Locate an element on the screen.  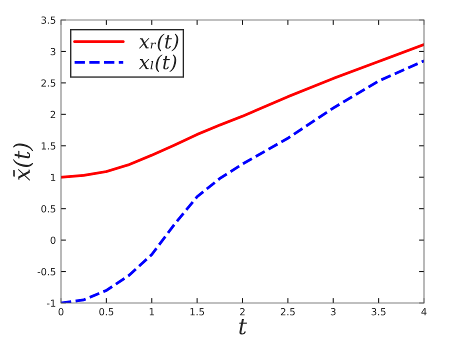
y-tick-label: 0 is located at coordinates (53, 240).